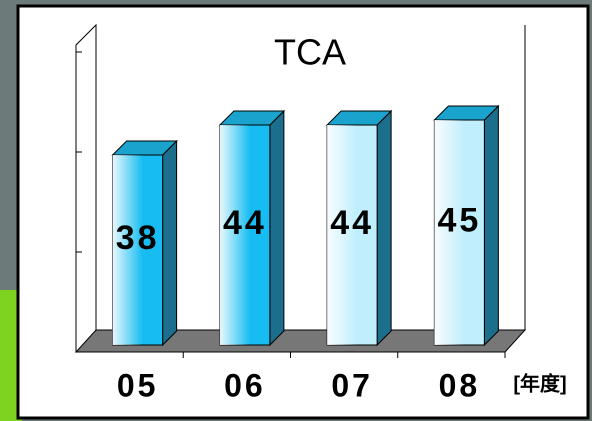 This screenshot has height=421, width=592. I want to click on x-axis-label: [年度], so click(539, 383).